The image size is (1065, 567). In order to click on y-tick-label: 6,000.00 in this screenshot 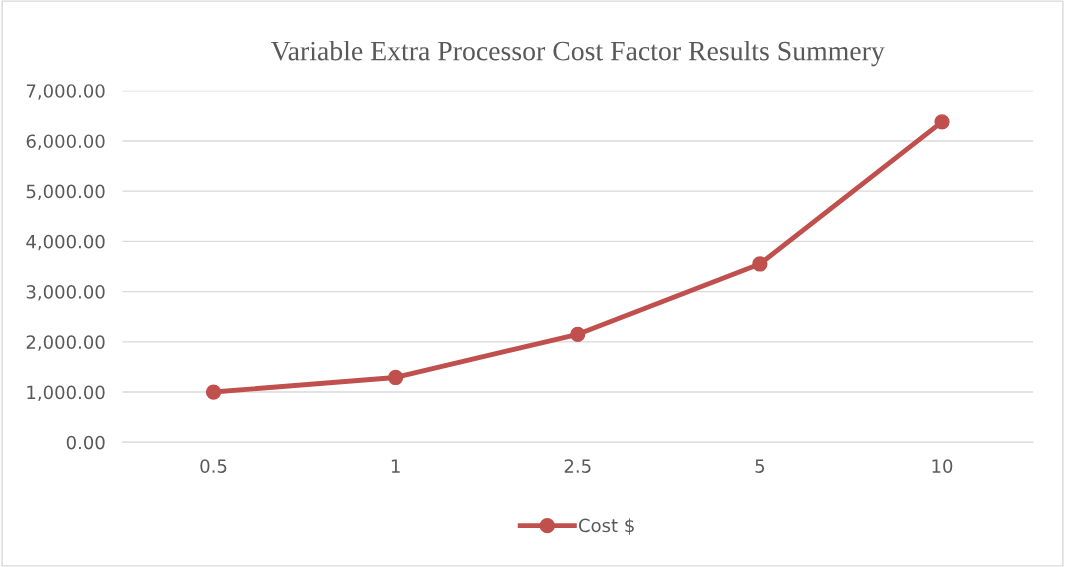, I will do `click(65, 142)`.